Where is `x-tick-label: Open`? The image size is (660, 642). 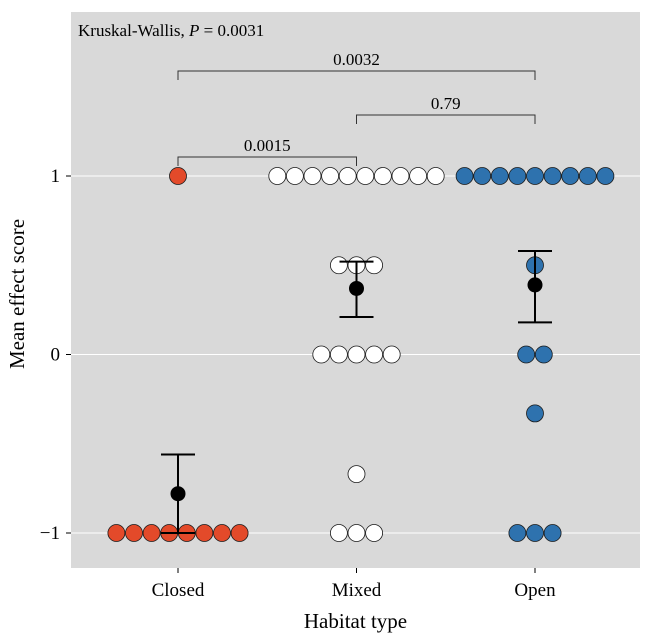 x-tick-label: Open is located at coordinates (535, 590).